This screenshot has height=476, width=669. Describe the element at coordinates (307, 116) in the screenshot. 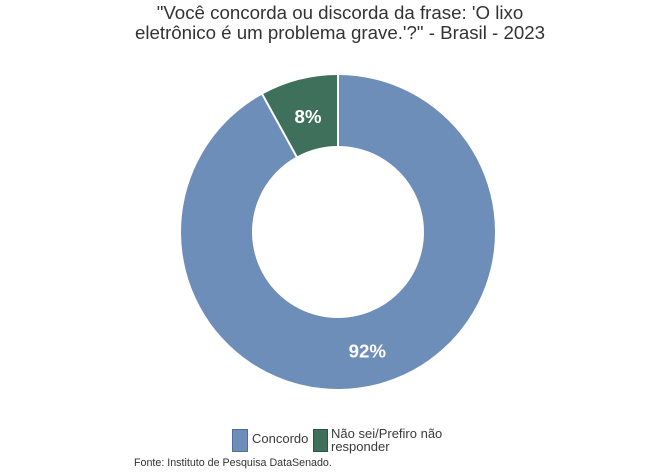

I see `svg-text: 8%` at that location.